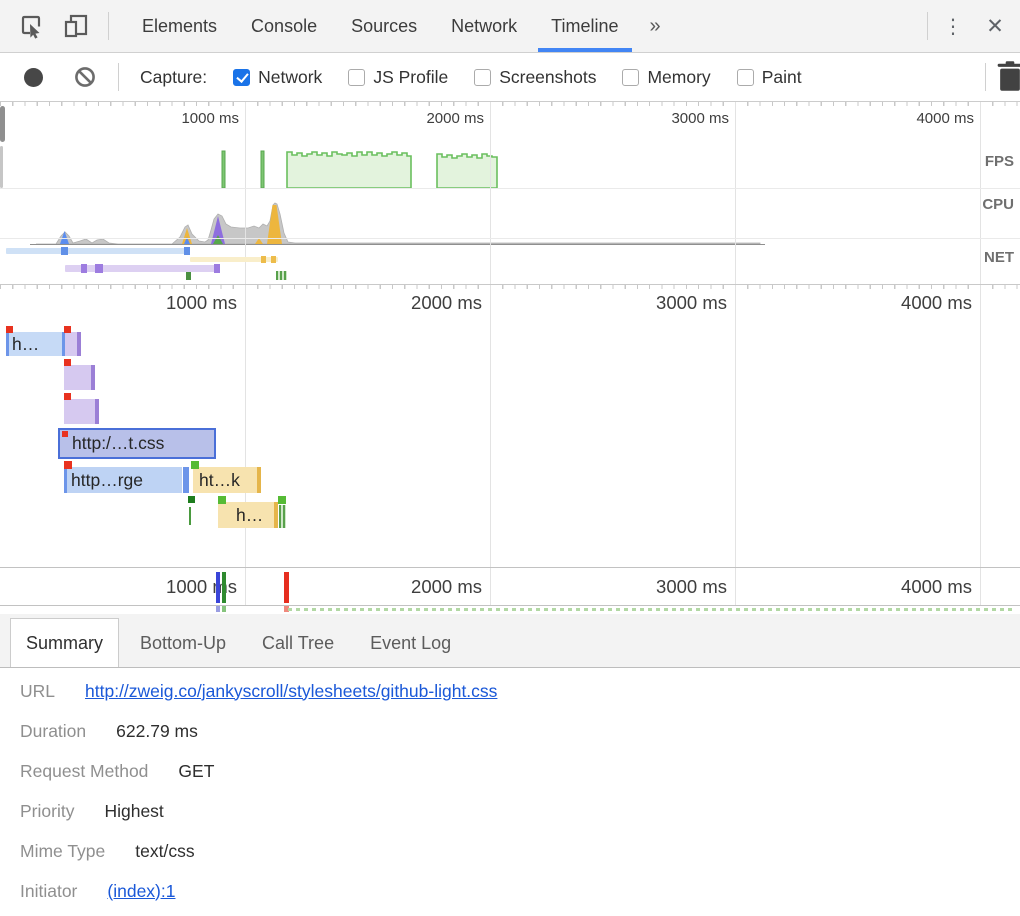  What do you see at coordinates (224, 587) in the screenshot?
I see `event-divider-tick` at bounding box center [224, 587].